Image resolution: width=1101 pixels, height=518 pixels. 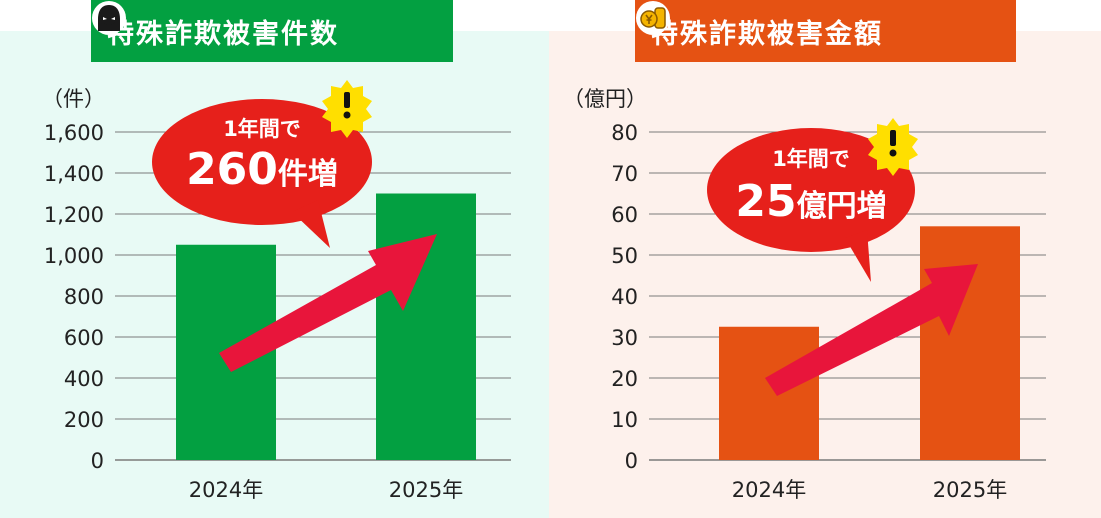 What do you see at coordinates (624, 174) in the screenshot?
I see `y-tick-label: 70` at bounding box center [624, 174].